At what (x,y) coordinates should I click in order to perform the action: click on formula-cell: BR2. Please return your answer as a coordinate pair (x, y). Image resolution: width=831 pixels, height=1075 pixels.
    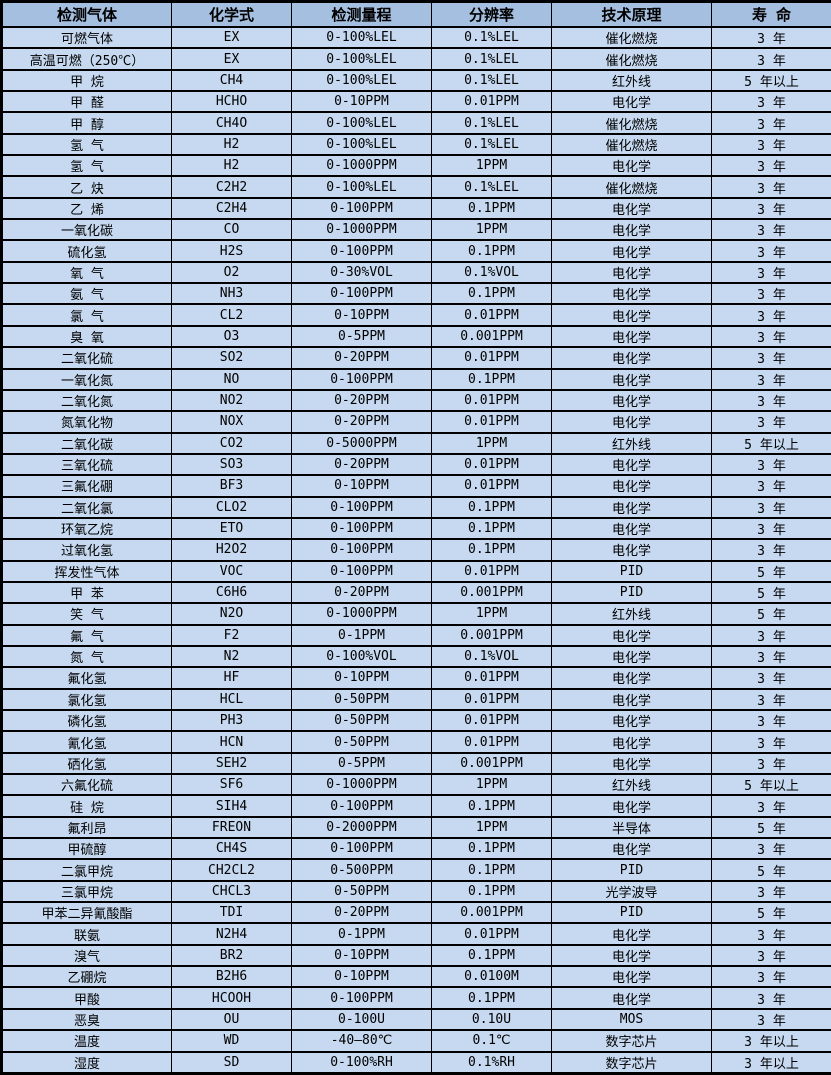
    Looking at the image, I should click on (231, 955).